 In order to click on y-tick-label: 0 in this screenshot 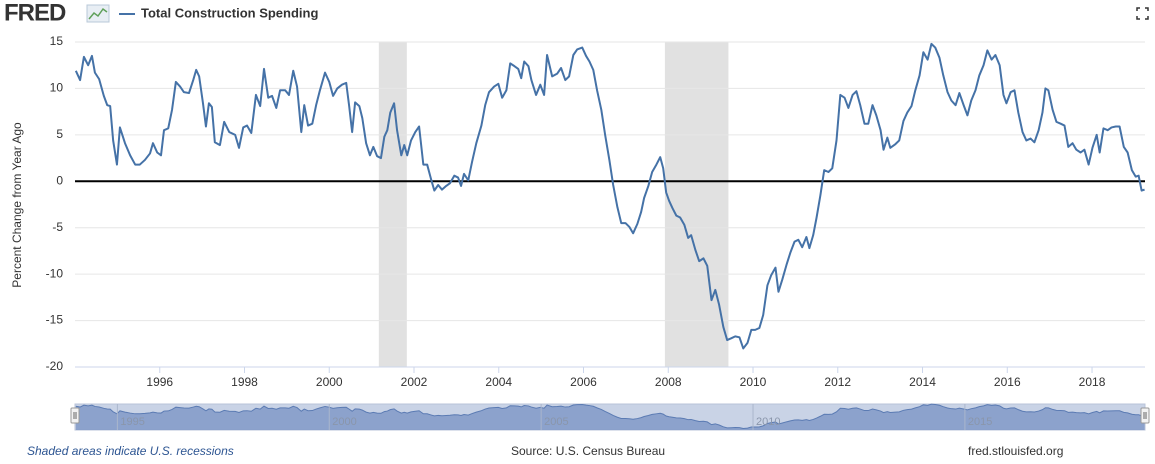, I will do `click(59, 180)`.